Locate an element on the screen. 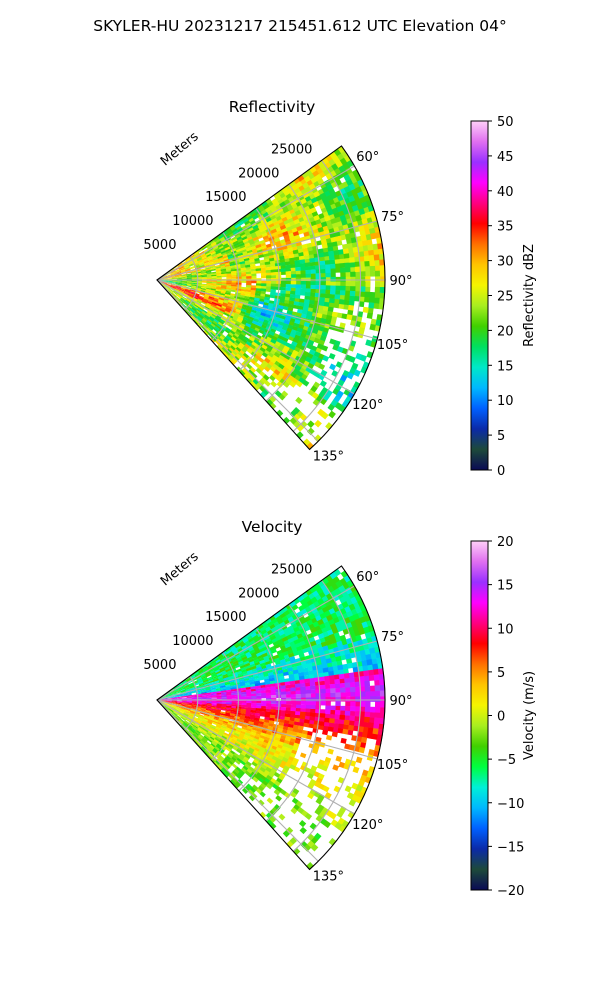 This screenshot has height=1000, width=600. reflectivity-azimuth-tick-label: 105° is located at coordinates (392, 345).